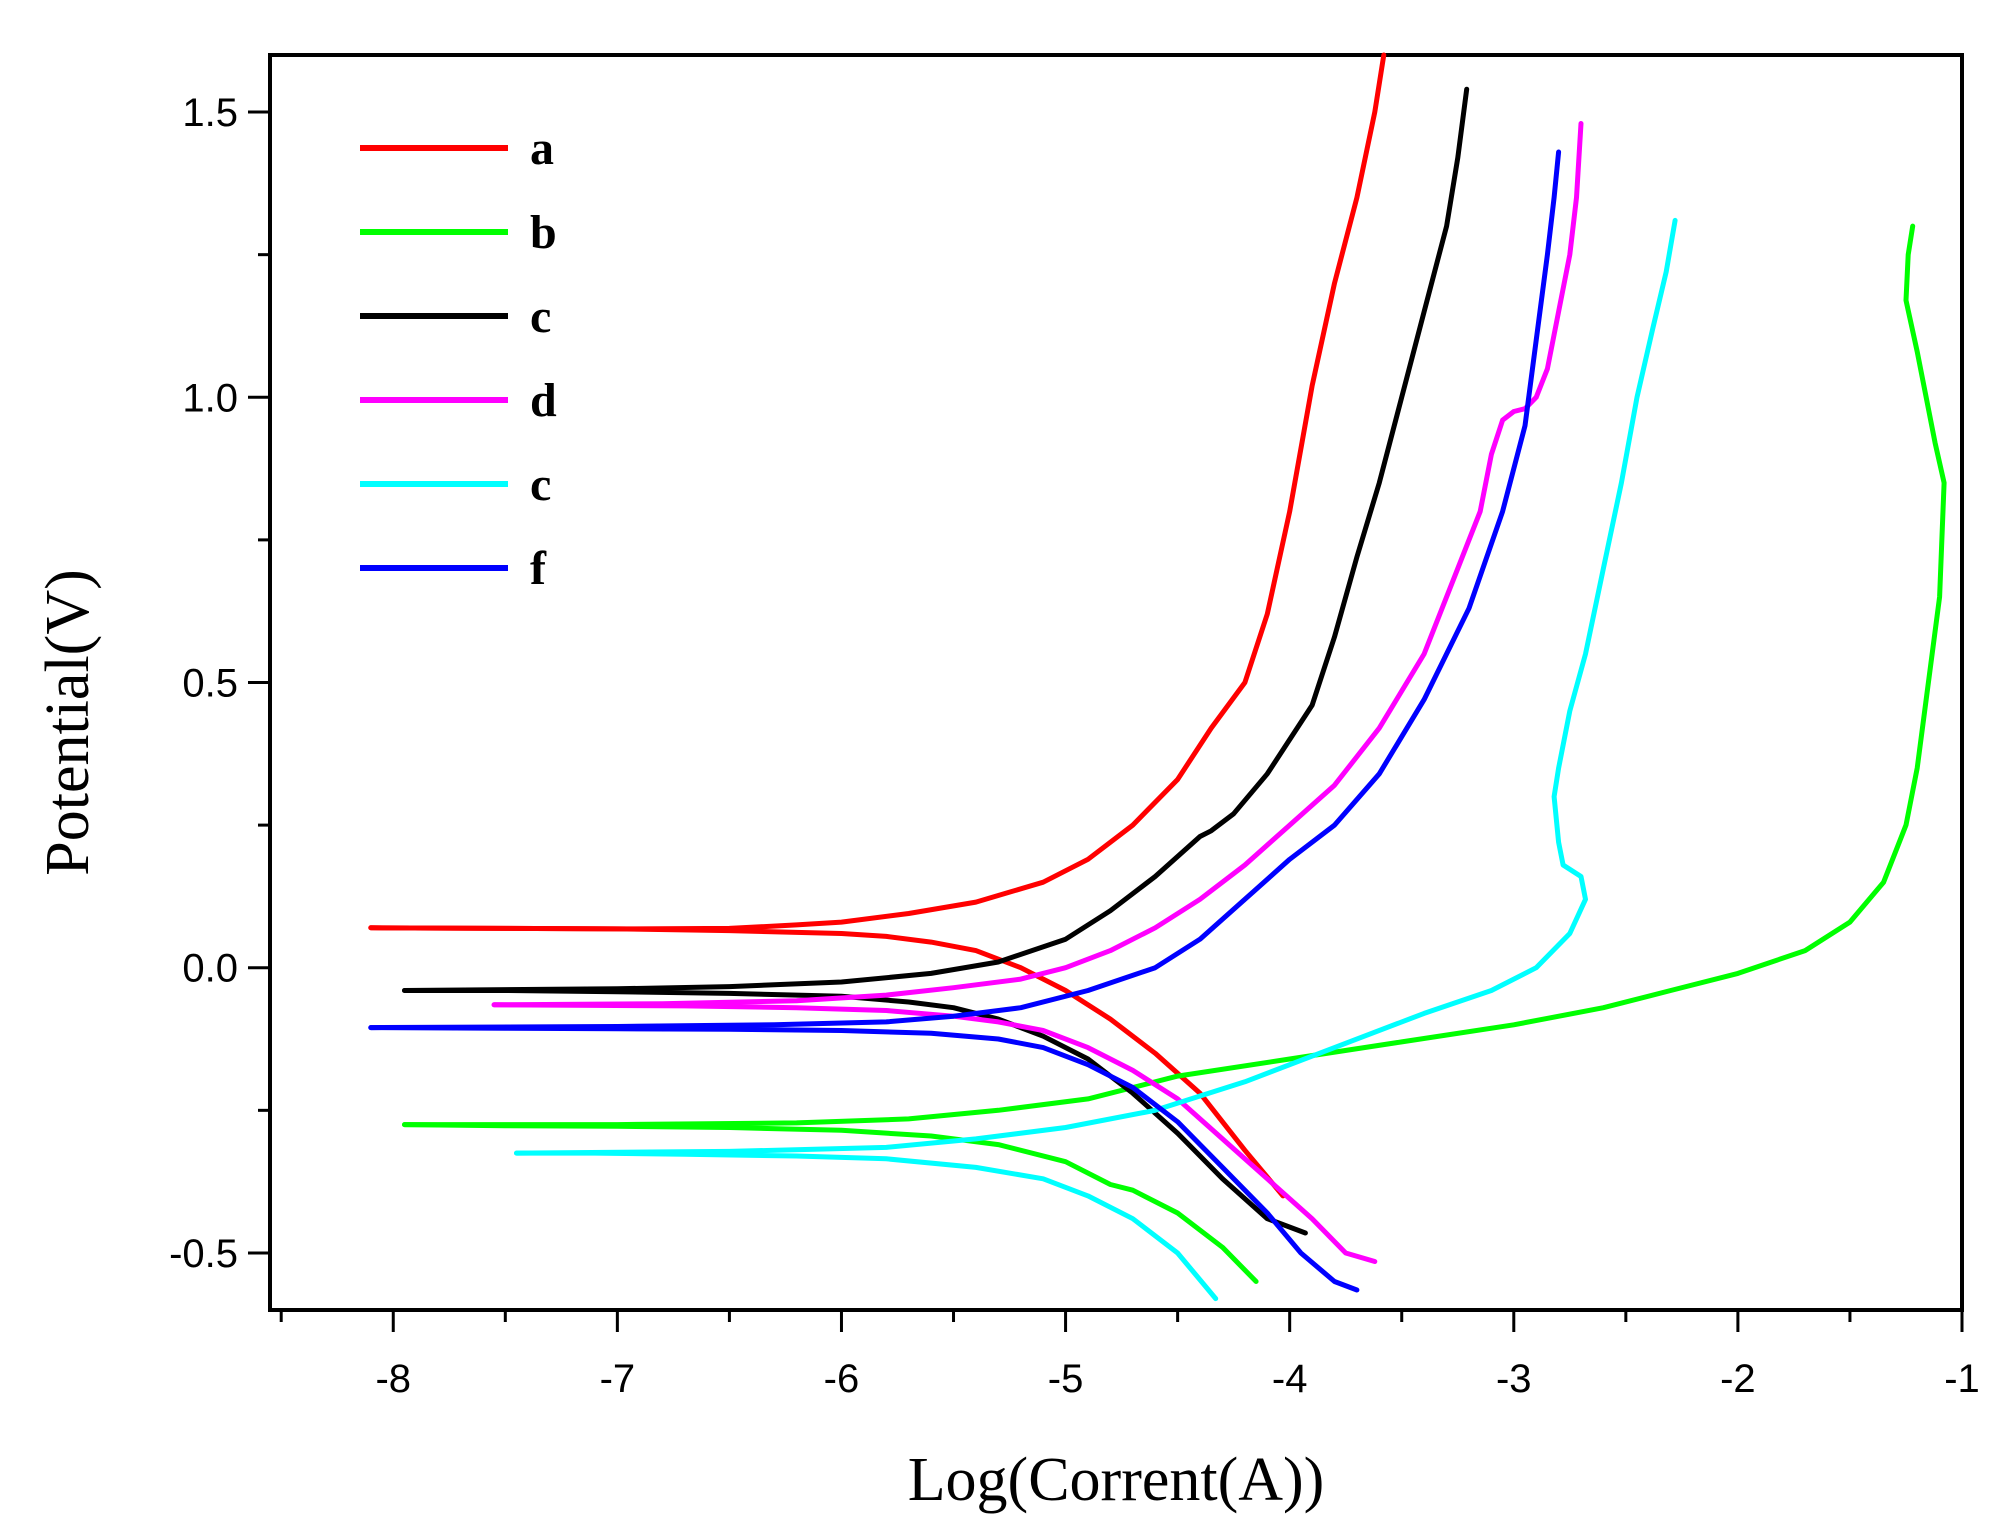  What do you see at coordinates (1514, 1379) in the screenshot?
I see `x-tick-label: -3` at bounding box center [1514, 1379].